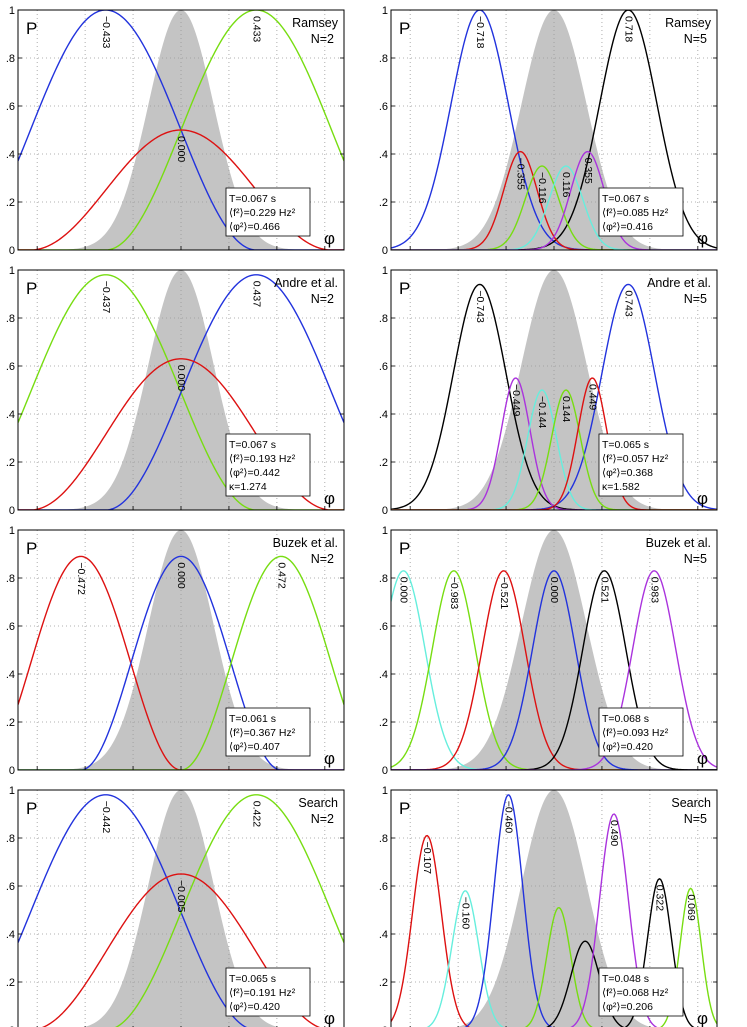 The width and height of the screenshot is (747, 1027). Describe the element at coordinates (566, 409) in the screenshot. I see `peak-label: 0.144` at that location.